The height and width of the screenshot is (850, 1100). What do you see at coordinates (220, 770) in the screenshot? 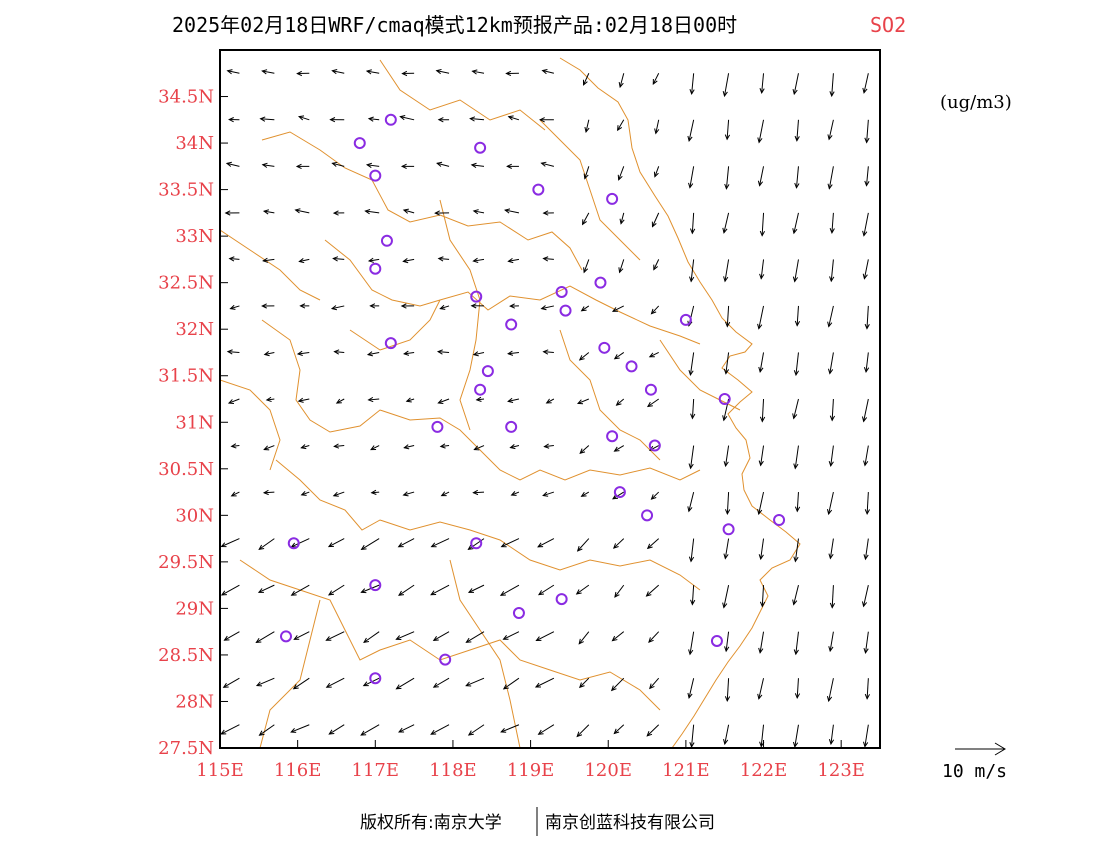
I see `x-tick-label: 115E` at bounding box center [220, 770].